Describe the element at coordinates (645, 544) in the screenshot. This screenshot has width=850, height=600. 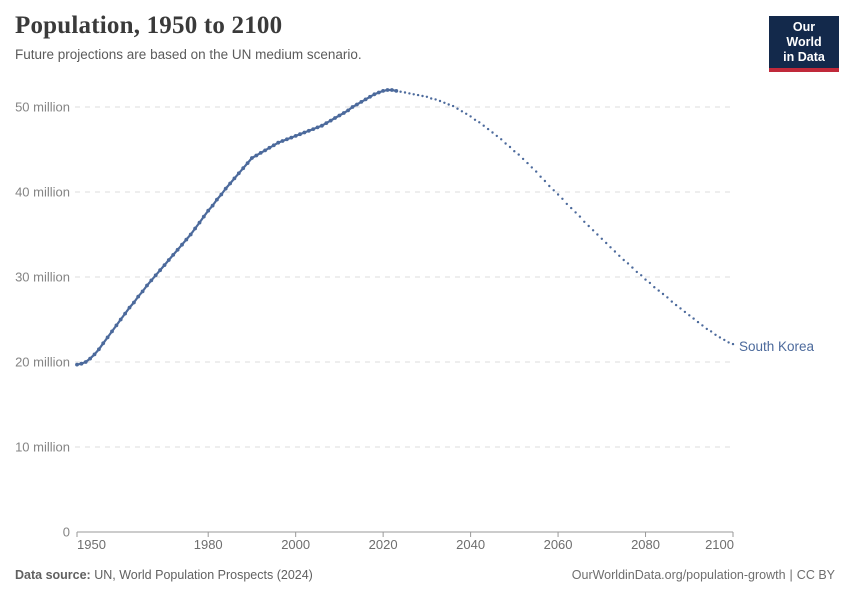
I see `x-tick-label: 2080` at that location.